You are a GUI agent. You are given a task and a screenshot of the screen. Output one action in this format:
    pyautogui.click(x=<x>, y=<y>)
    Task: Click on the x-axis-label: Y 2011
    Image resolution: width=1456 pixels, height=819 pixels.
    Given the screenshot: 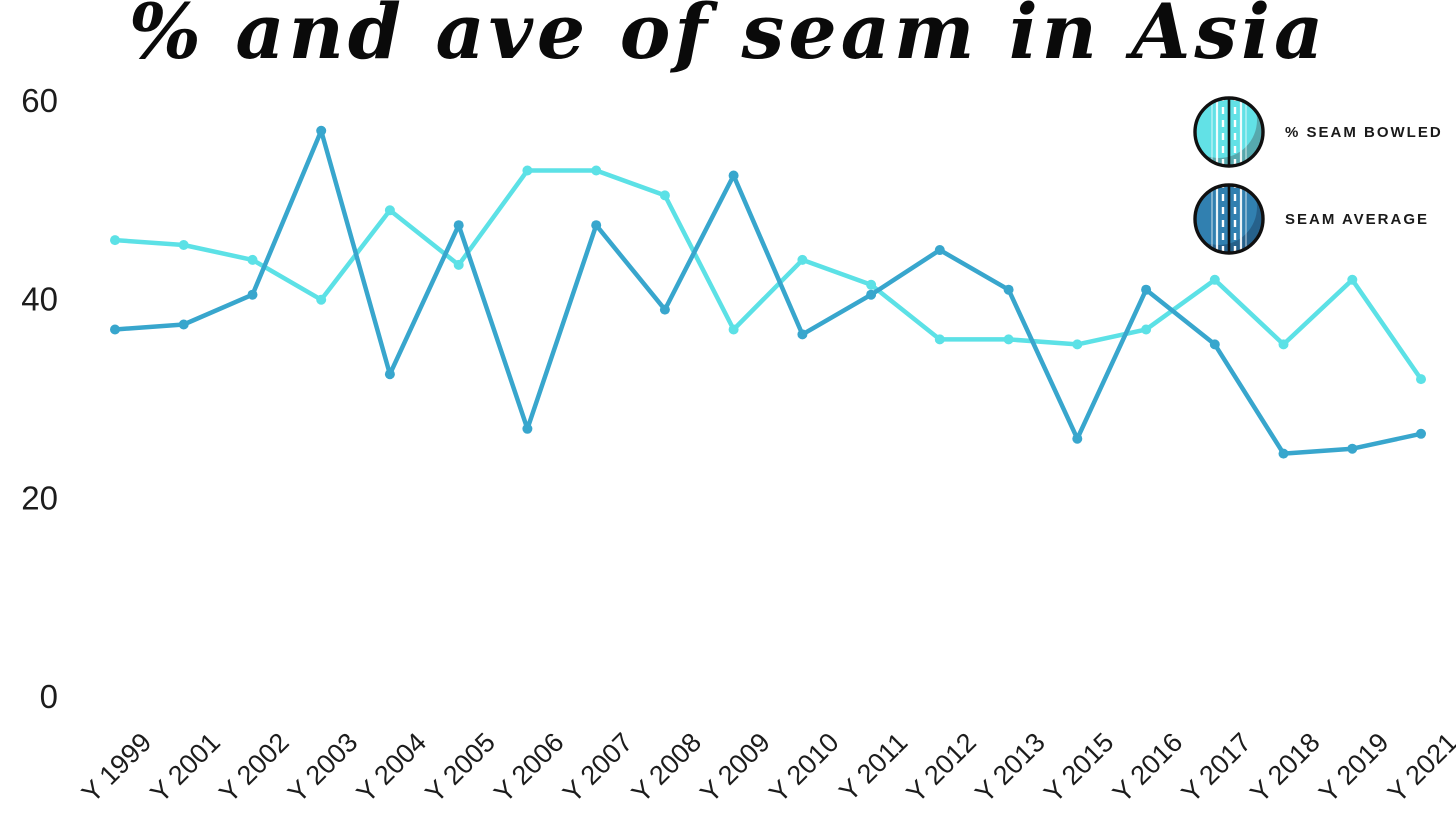 What is the action you would take?
    pyautogui.click(x=873, y=767)
    